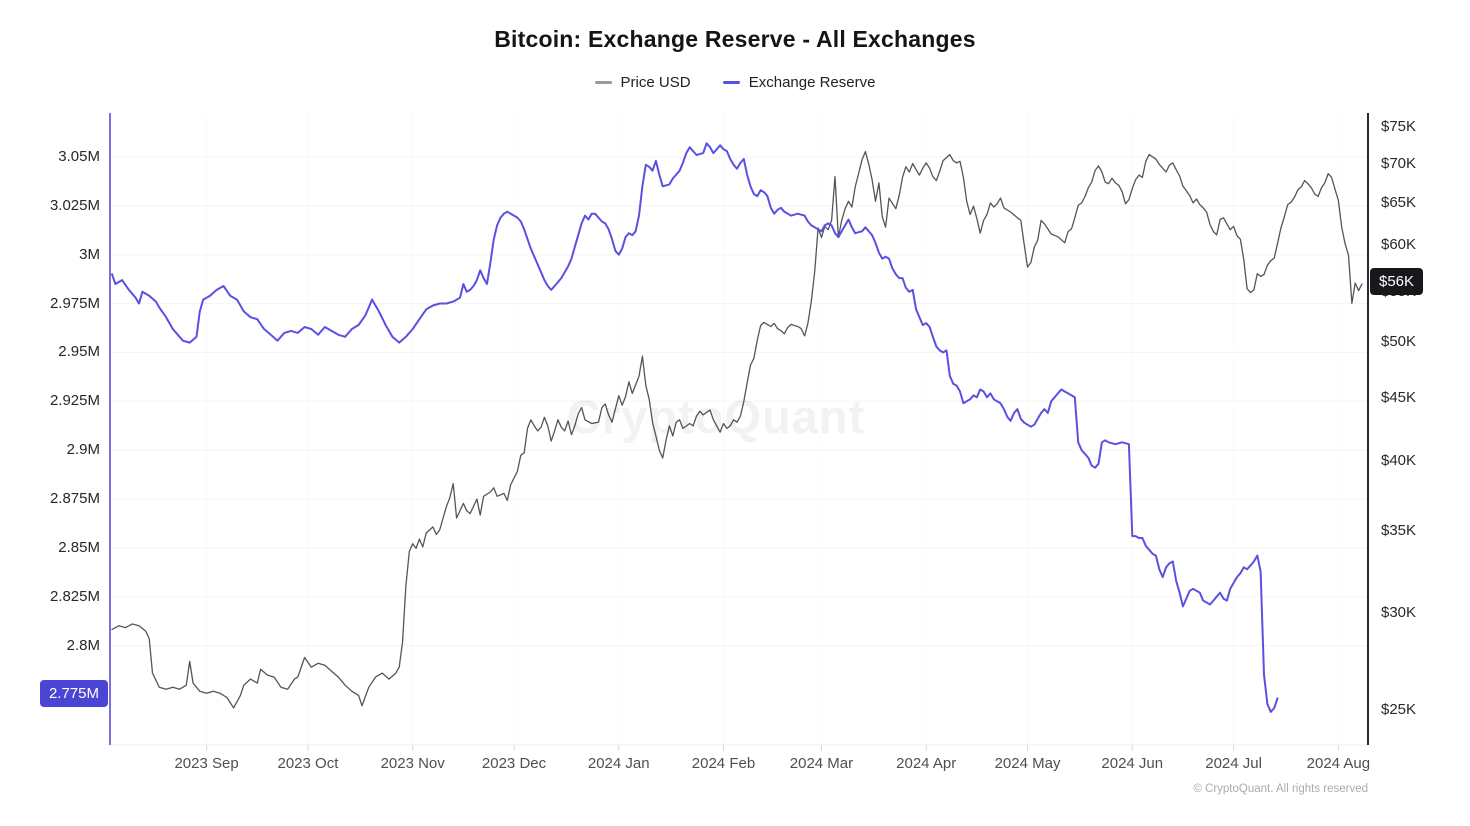 Image resolution: width=1470 pixels, height=826 pixels. What do you see at coordinates (1397, 282) in the screenshot?
I see `price-current-value-badge: $56K` at bounding box center [1397, 282].